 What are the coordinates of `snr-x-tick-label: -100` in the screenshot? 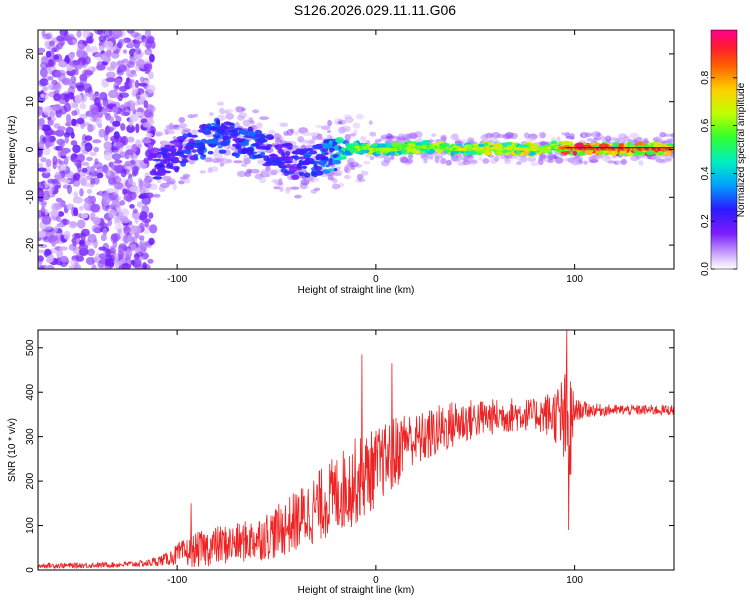 It's located at (177, 580).